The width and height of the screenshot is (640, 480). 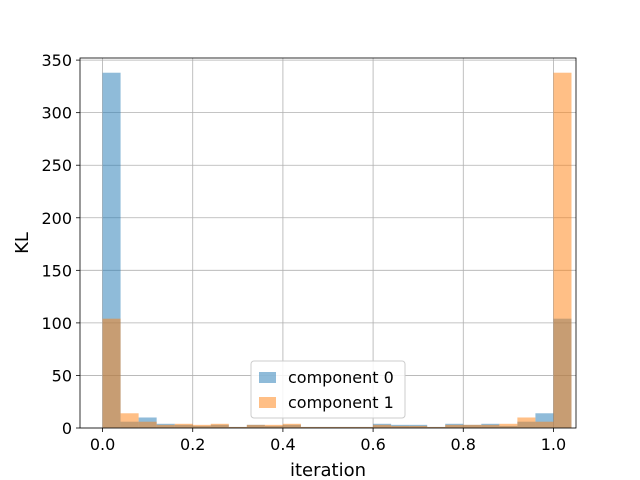 I want to click on y-tick-label: 300, so click(x=56, y=113).